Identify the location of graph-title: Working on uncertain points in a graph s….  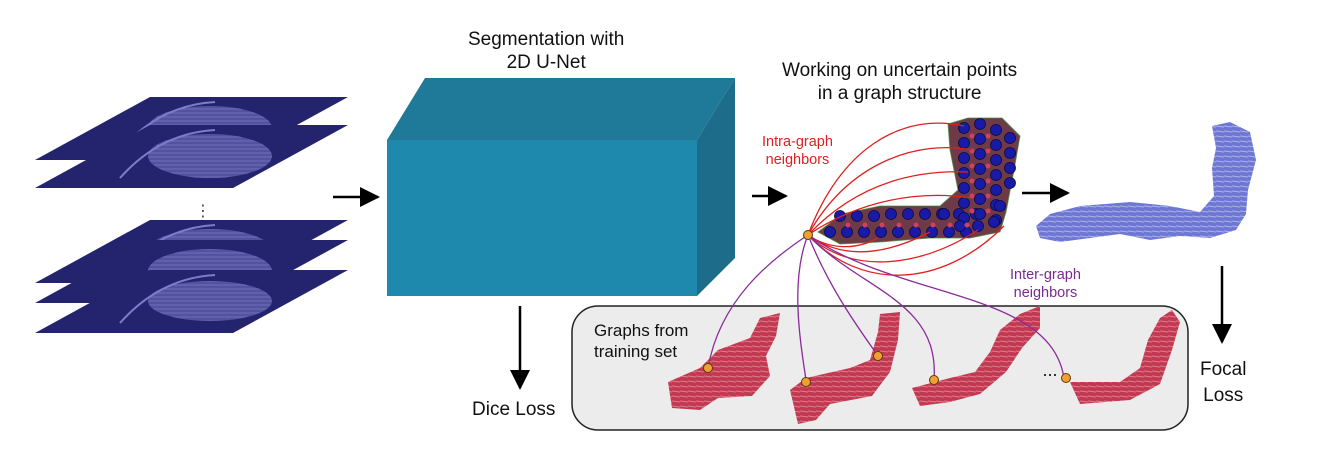
(900, 82).